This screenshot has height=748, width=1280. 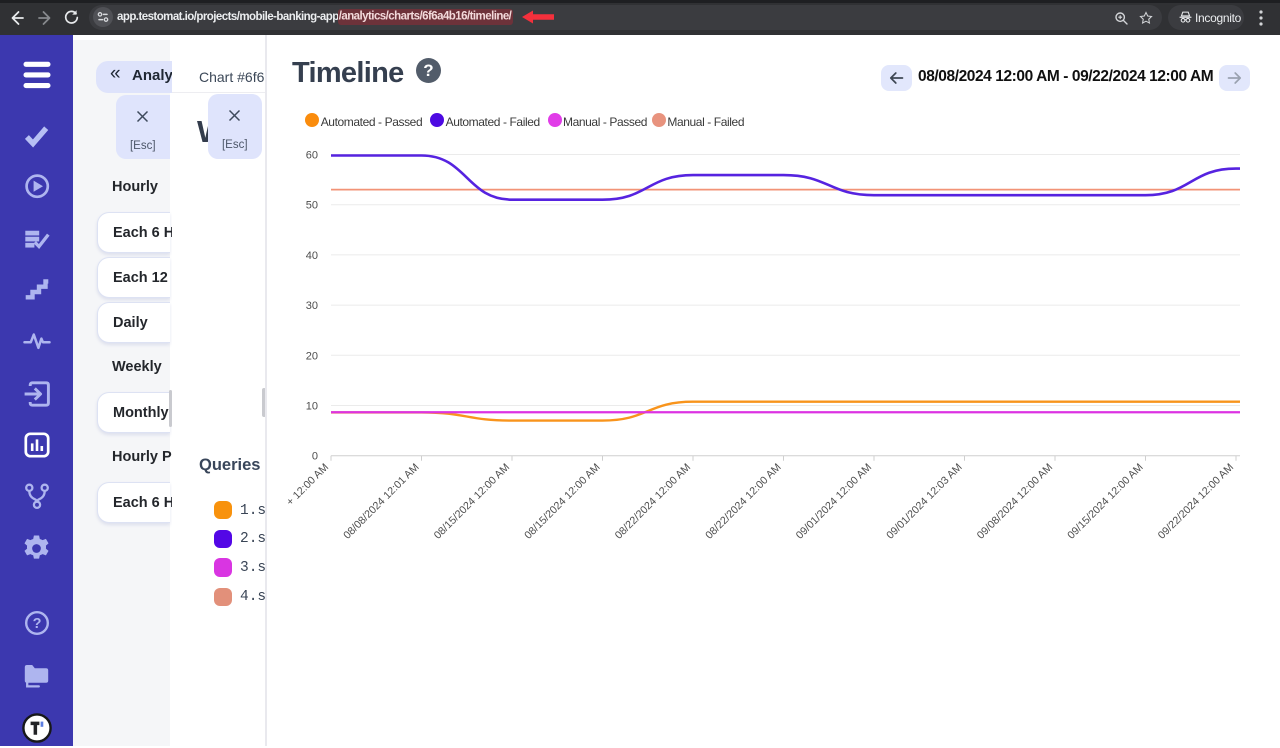 What do you see at coordinates (924, 501) in the screenshot?
I see `svg-text: 09/01/2024 12:03 AM` at bounding box center [924, 501].